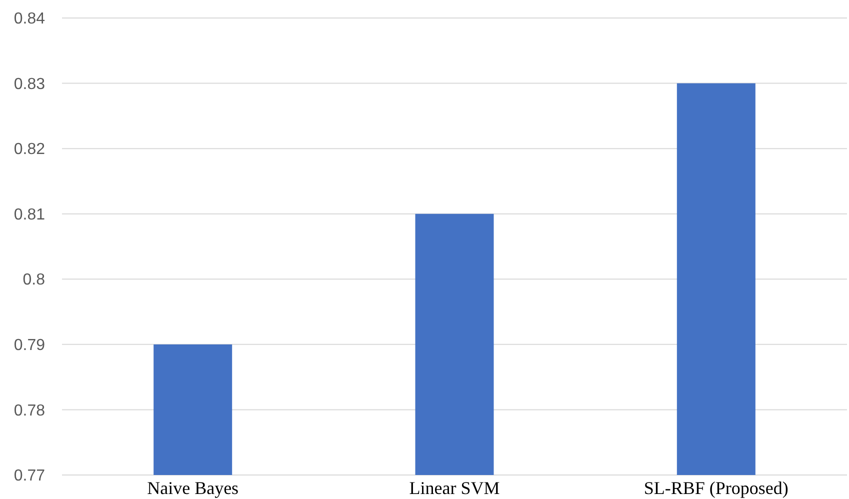 This screenshot has width=849, height=499. What do you see at coordinates (30, 215) in the screenshot?
I see `y-tick-label: 0.81` at bounding box center [30, 215].